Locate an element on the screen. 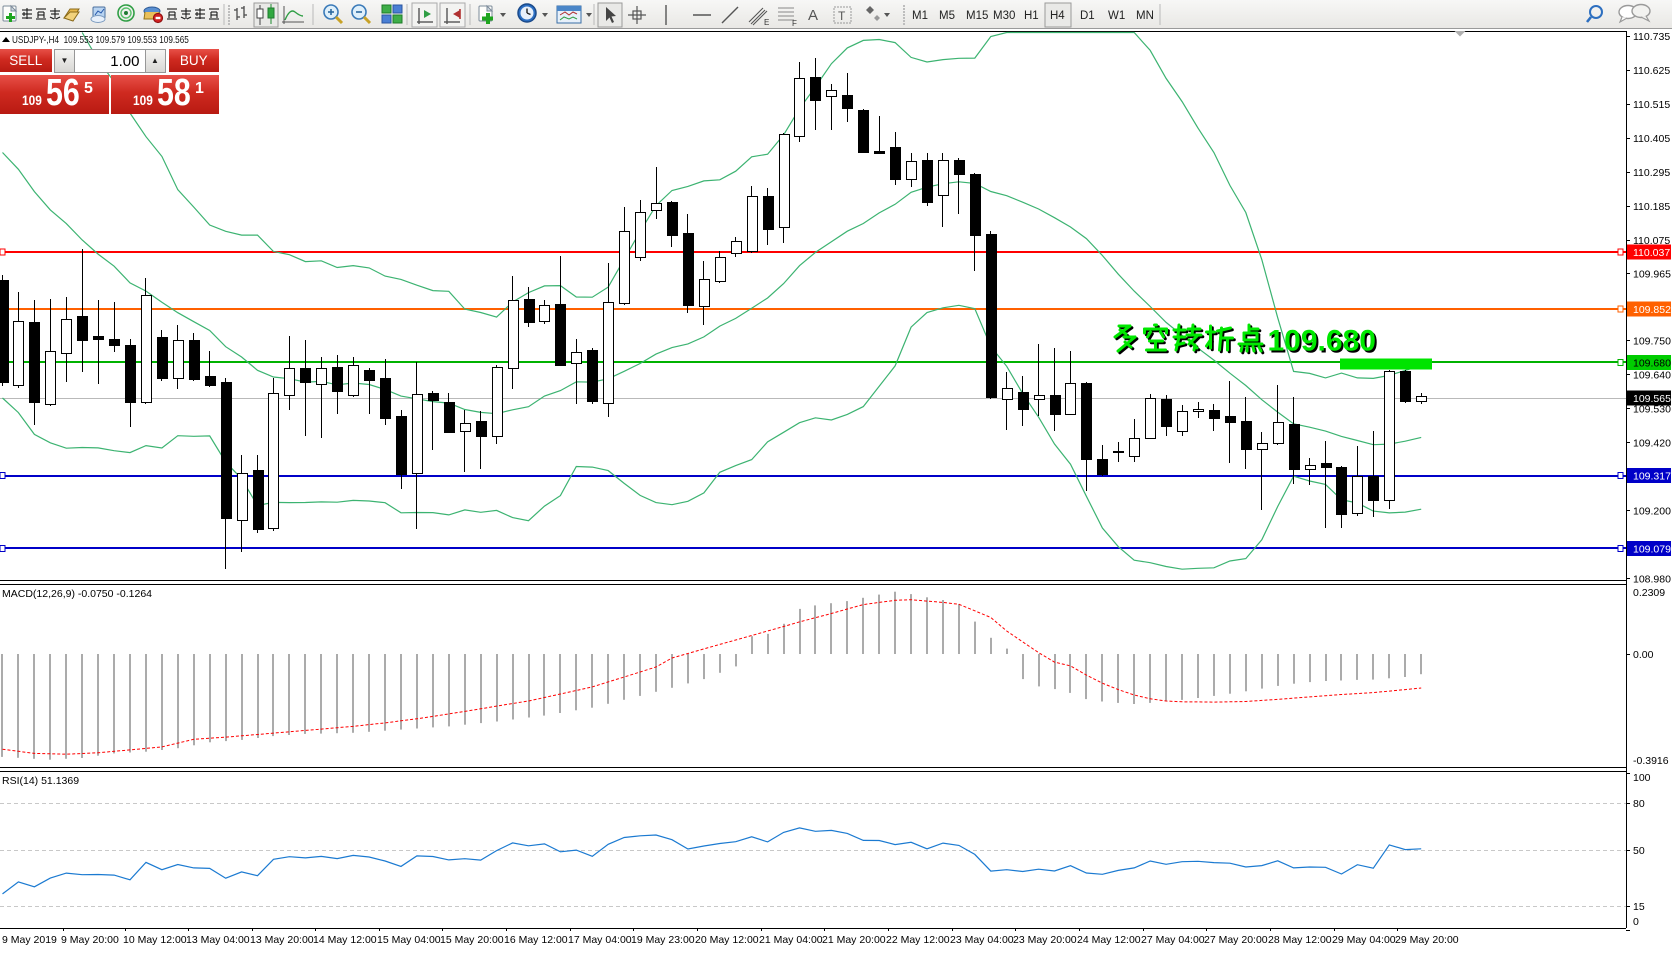  svg-text: M5 is located at coordinates (947, 16).